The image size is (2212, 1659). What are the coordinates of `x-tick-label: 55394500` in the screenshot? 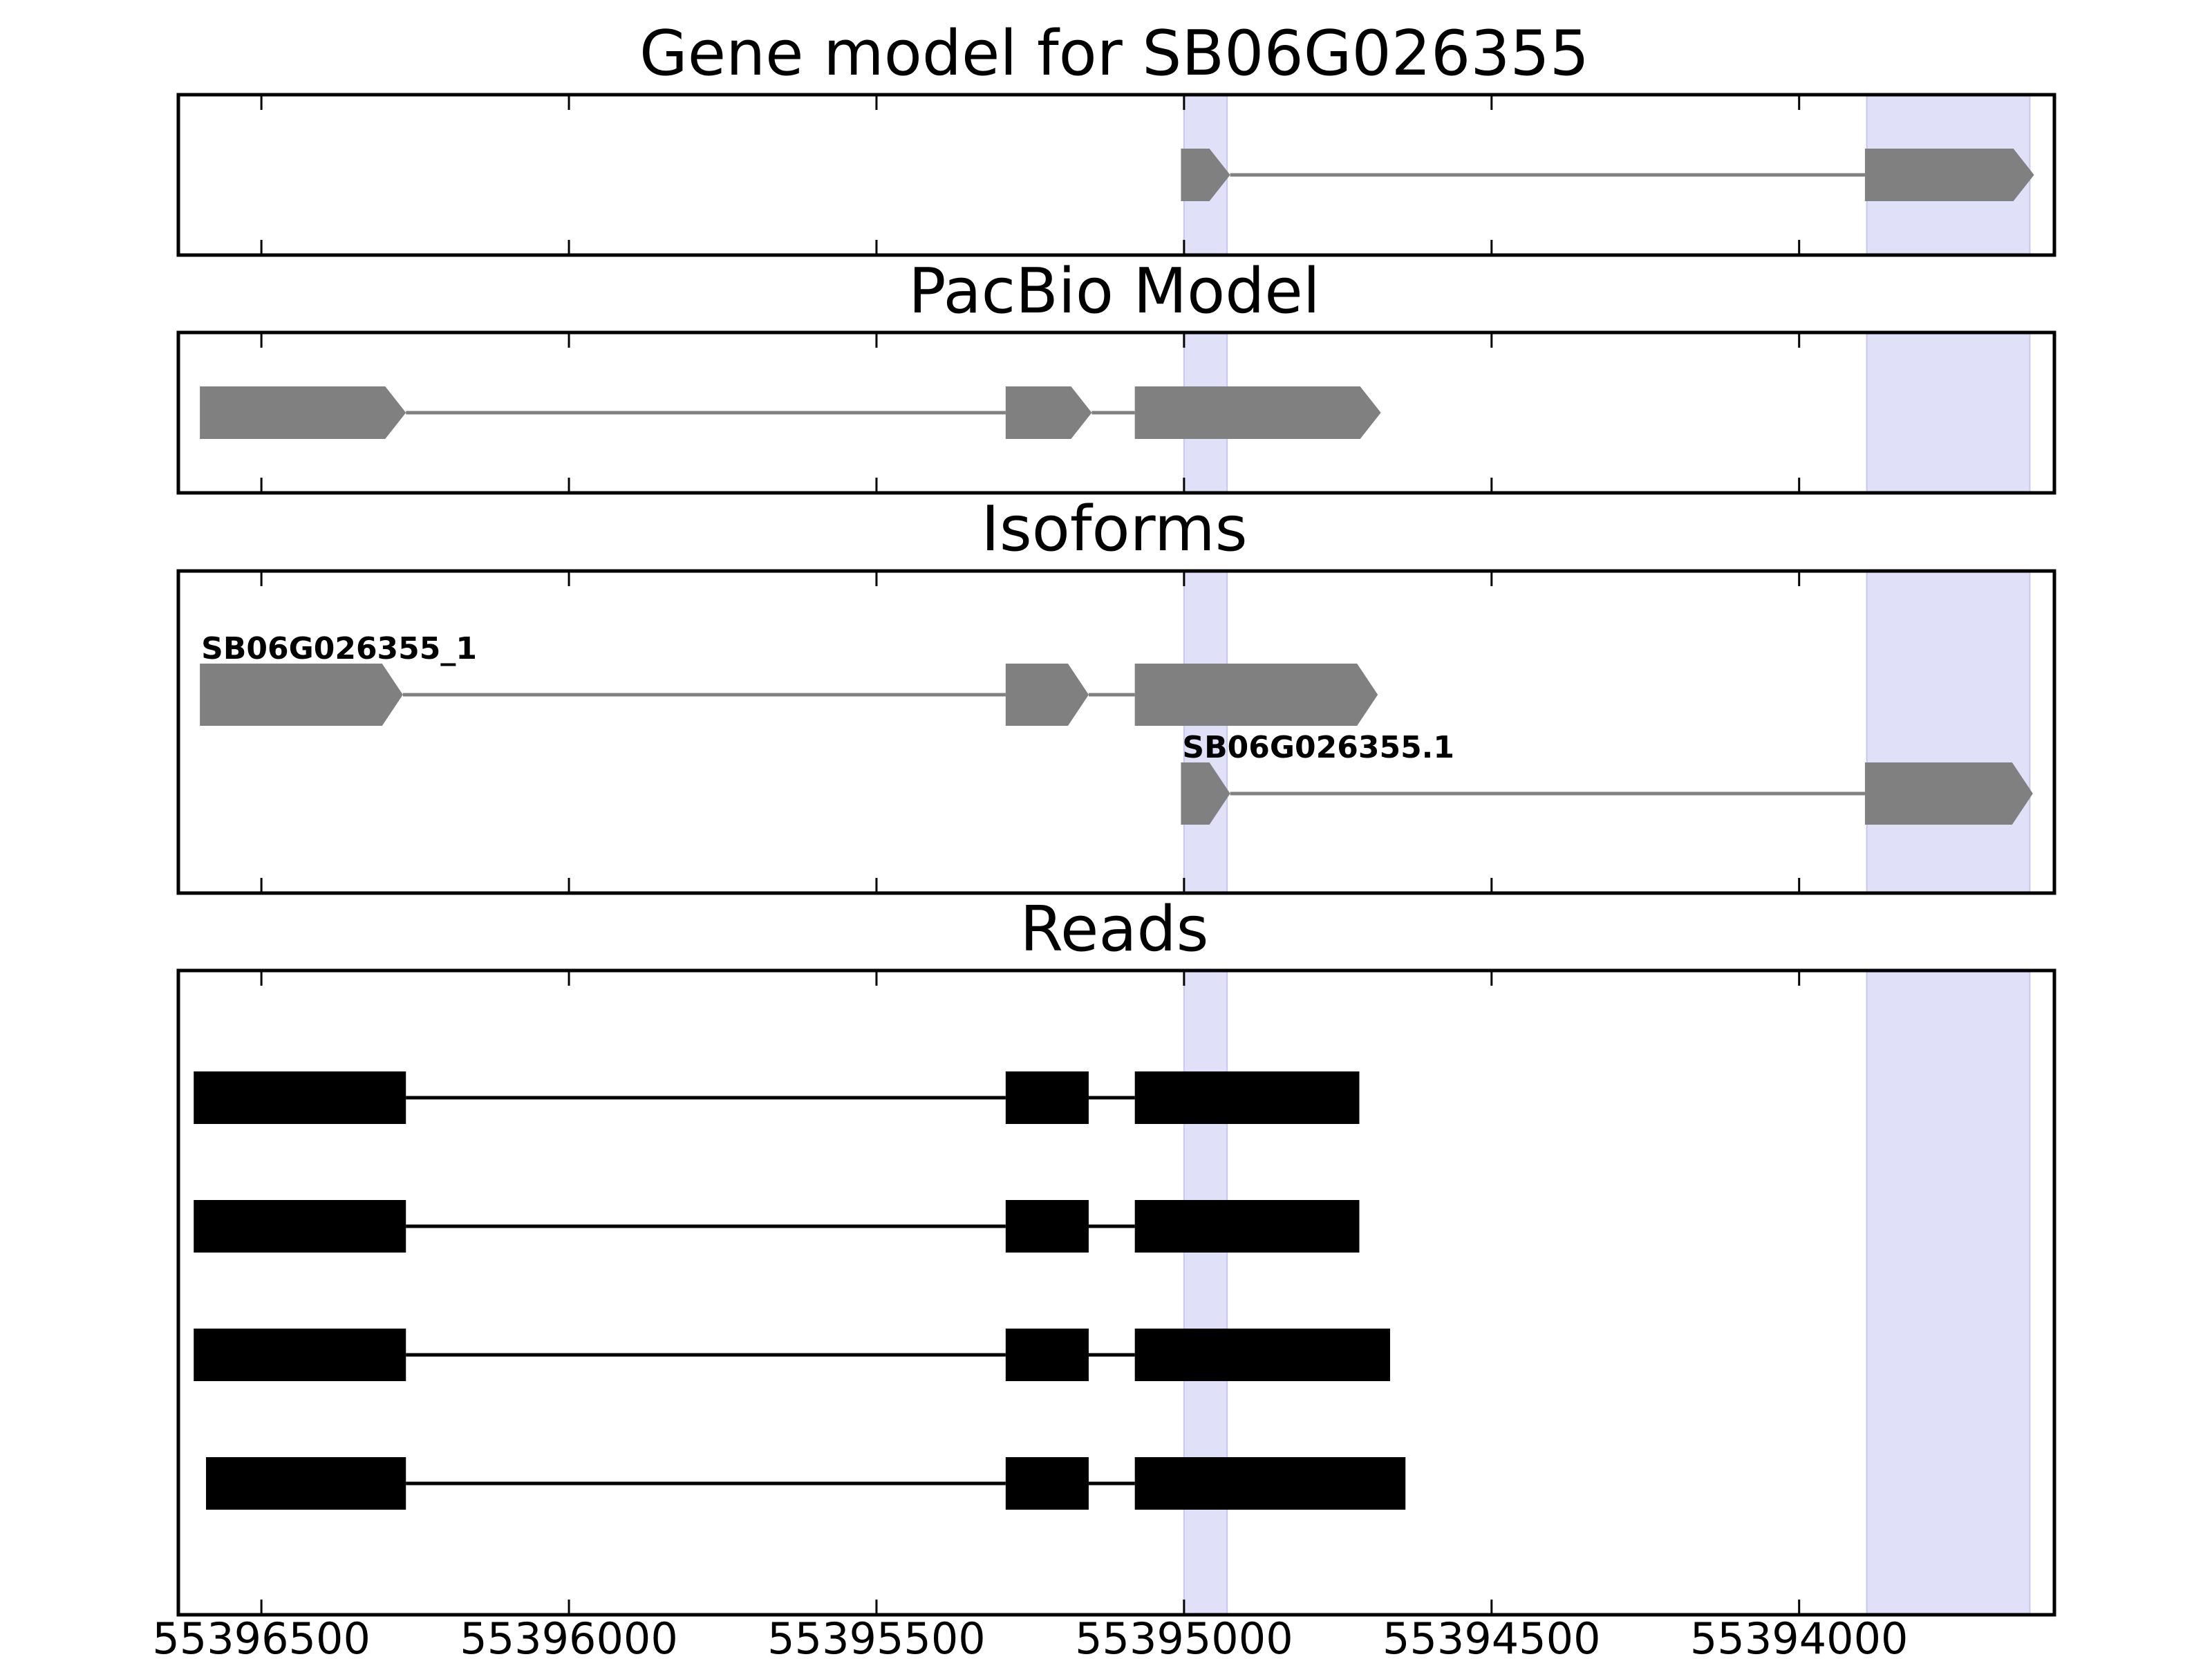 It's located at (1492, 1636).